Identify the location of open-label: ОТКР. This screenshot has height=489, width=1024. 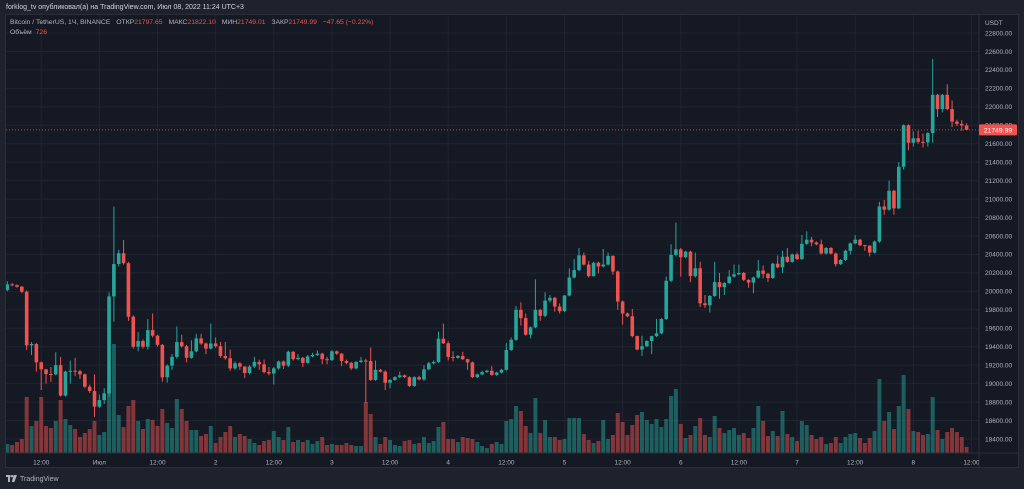
(125, 22).